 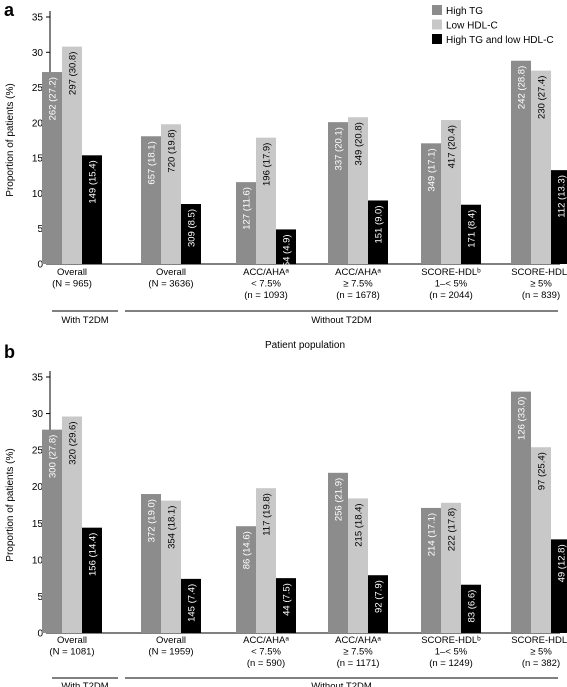 I want to click on category-label-line: (N = 3636), so click(x=170, y=284).